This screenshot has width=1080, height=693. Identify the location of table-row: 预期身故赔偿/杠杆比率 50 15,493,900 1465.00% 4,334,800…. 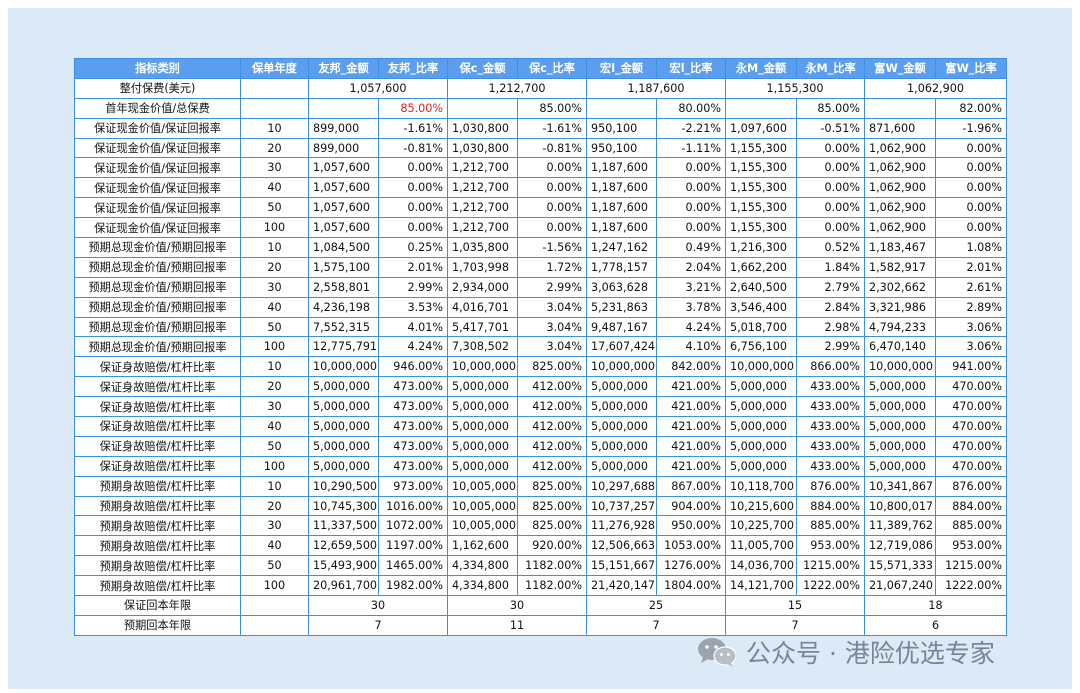
(540, 566).